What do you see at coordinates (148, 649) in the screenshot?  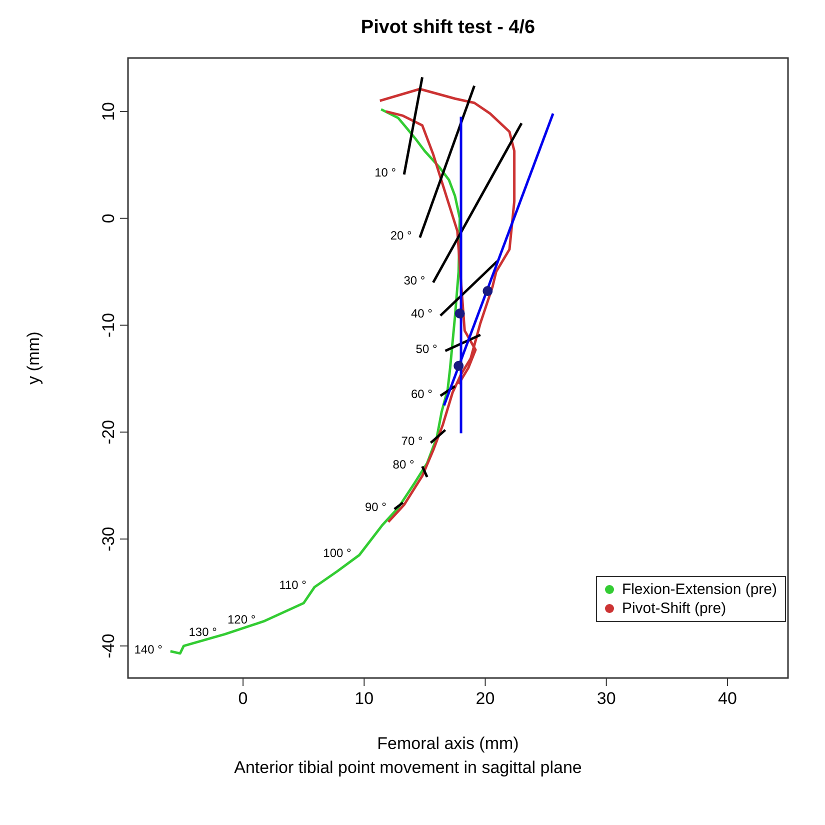 I see `annotation: 140 °` at bounding box center [148, 649].